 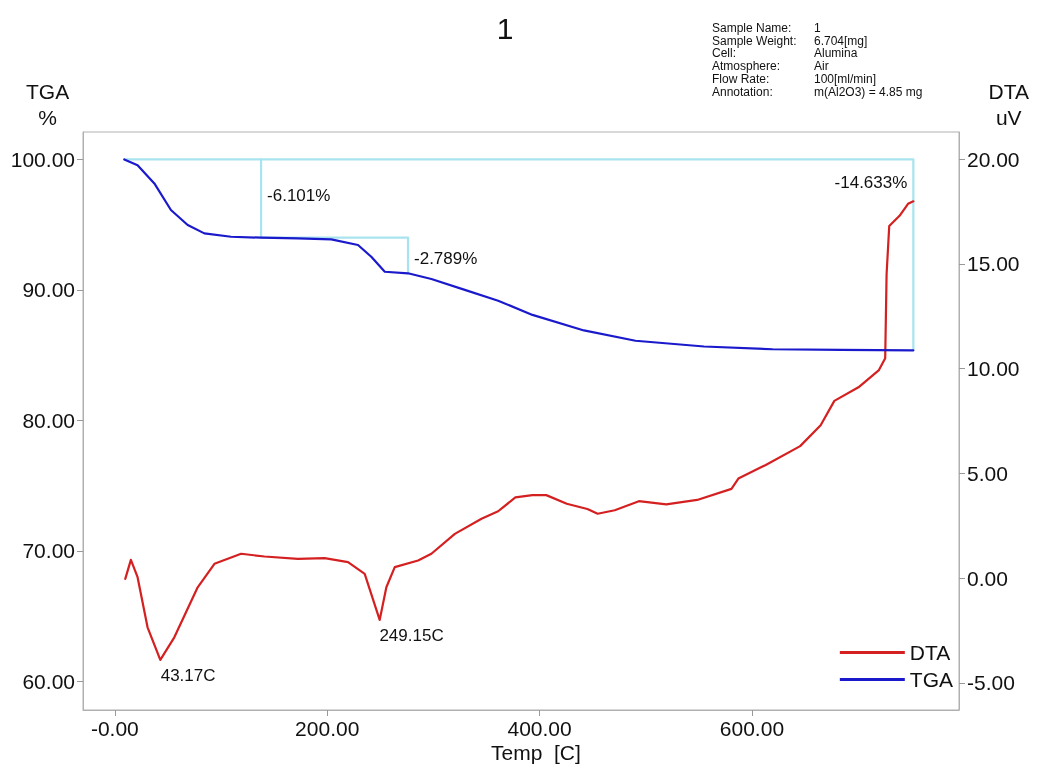 I want to click on text: Sample Weight: 6.704[mg], so click(x=790, y=40).